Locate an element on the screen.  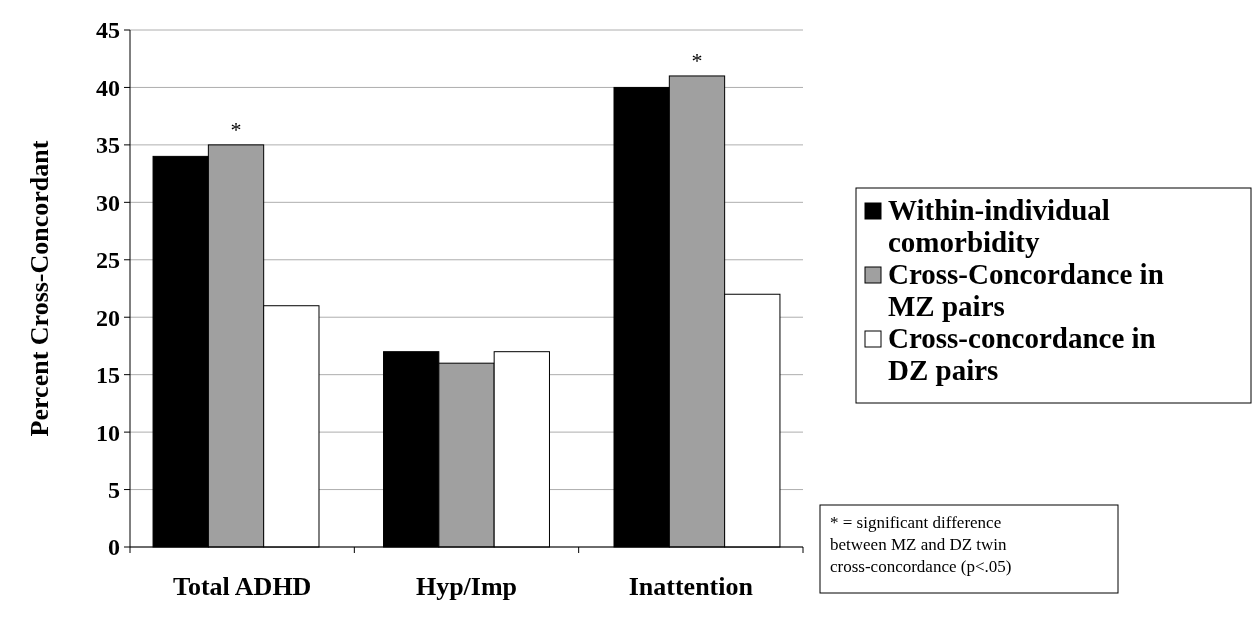
y-tick-label: 10 is located at coordinates (108, 432).